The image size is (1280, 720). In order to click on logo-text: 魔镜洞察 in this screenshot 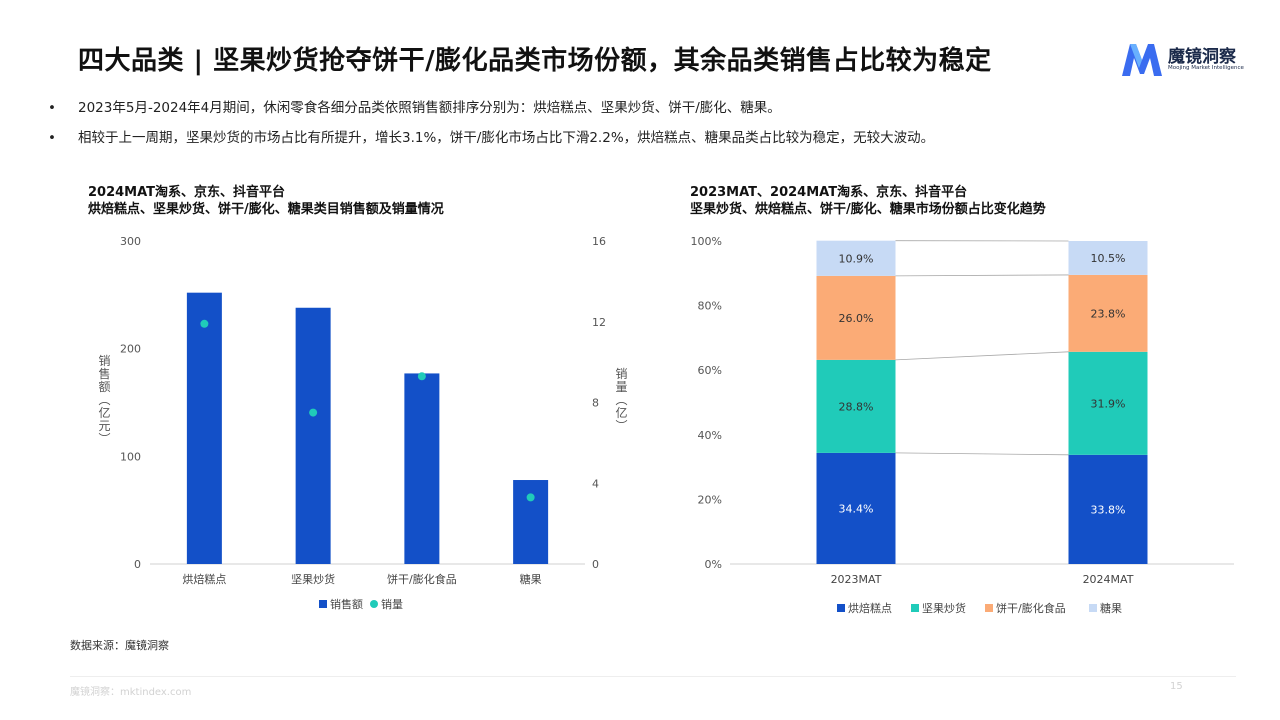, I will do `click(1202, 57)`.